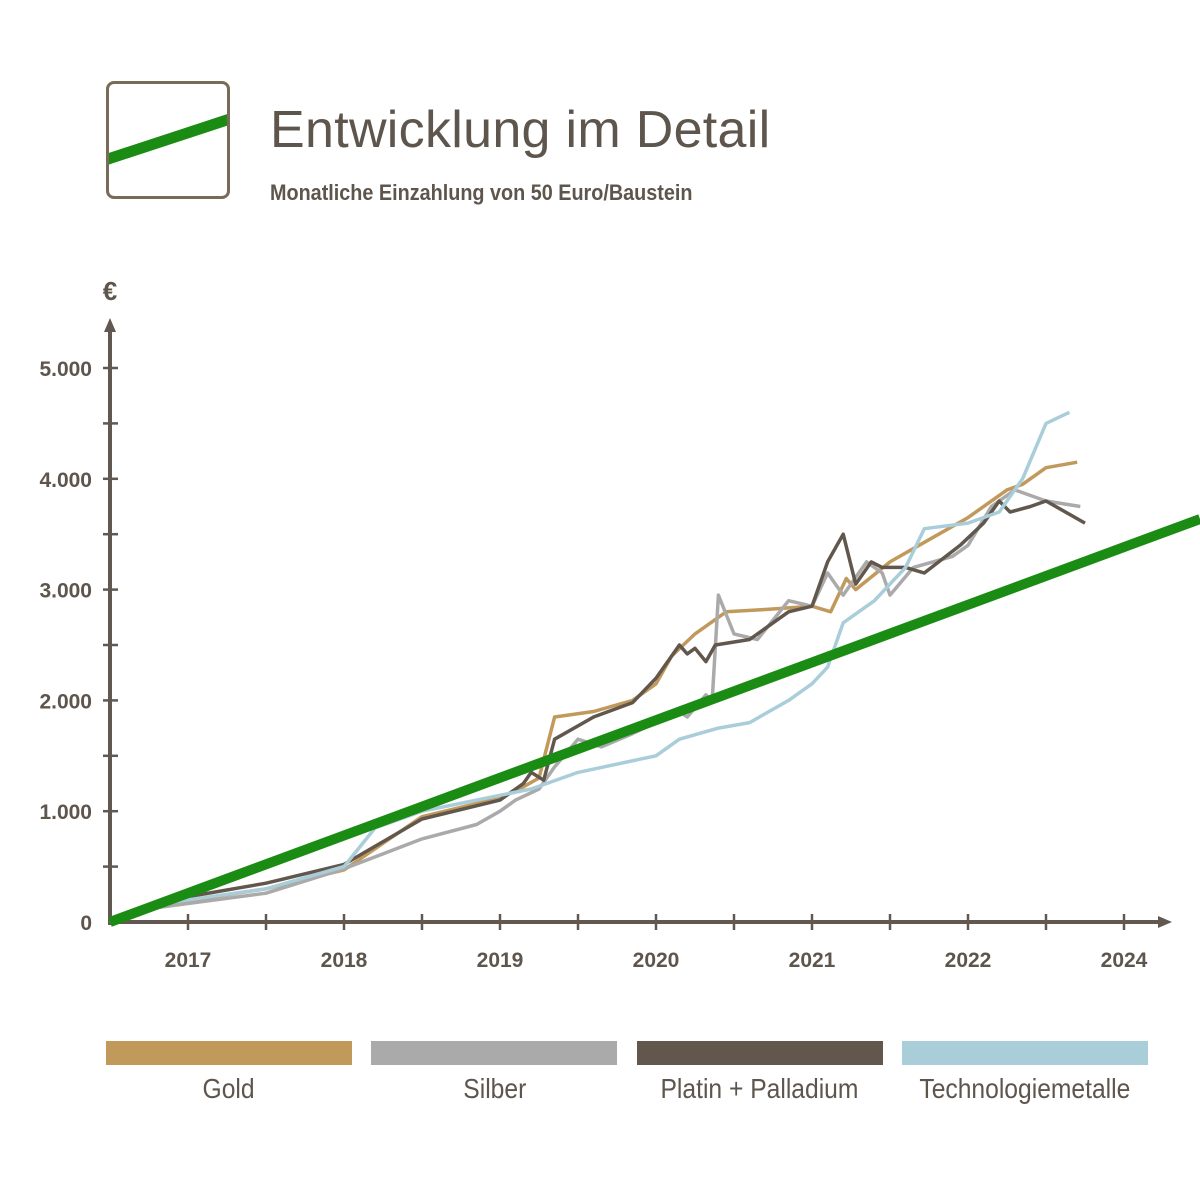  I want to click on x-axis-arrow, so click(1165, 922).